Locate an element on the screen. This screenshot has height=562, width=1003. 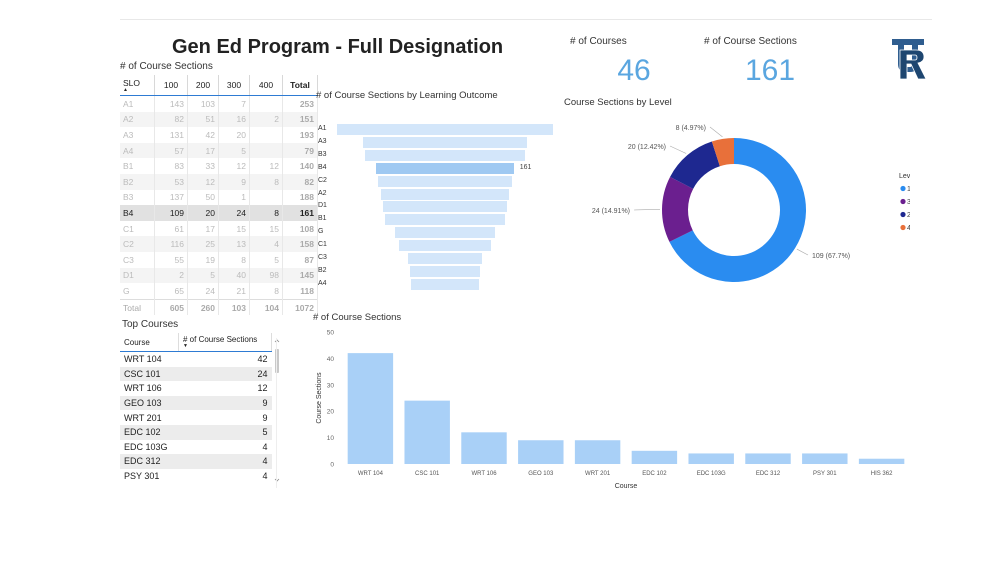
donut-legend-title: Level is located at coordinates (904, 176).